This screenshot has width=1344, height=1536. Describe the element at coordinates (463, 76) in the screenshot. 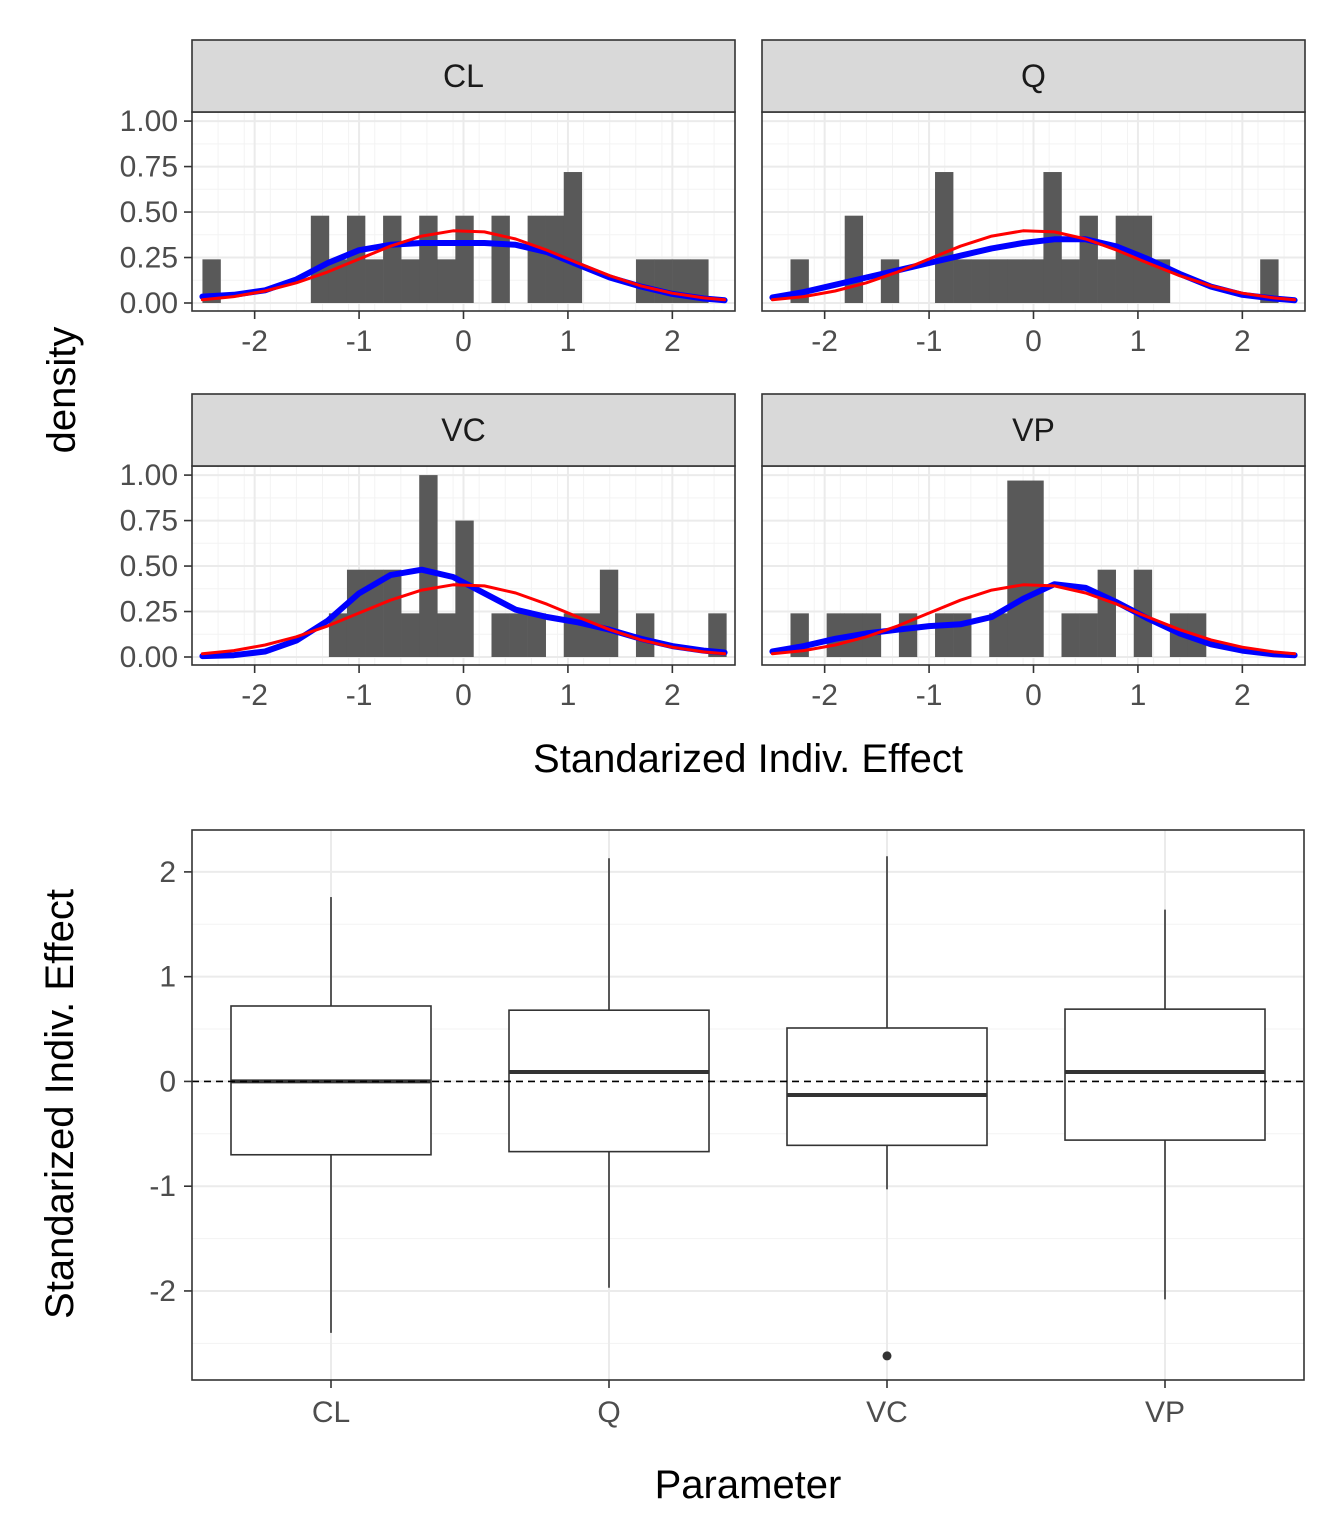

I see `facet-strip-label: CL` at that location.